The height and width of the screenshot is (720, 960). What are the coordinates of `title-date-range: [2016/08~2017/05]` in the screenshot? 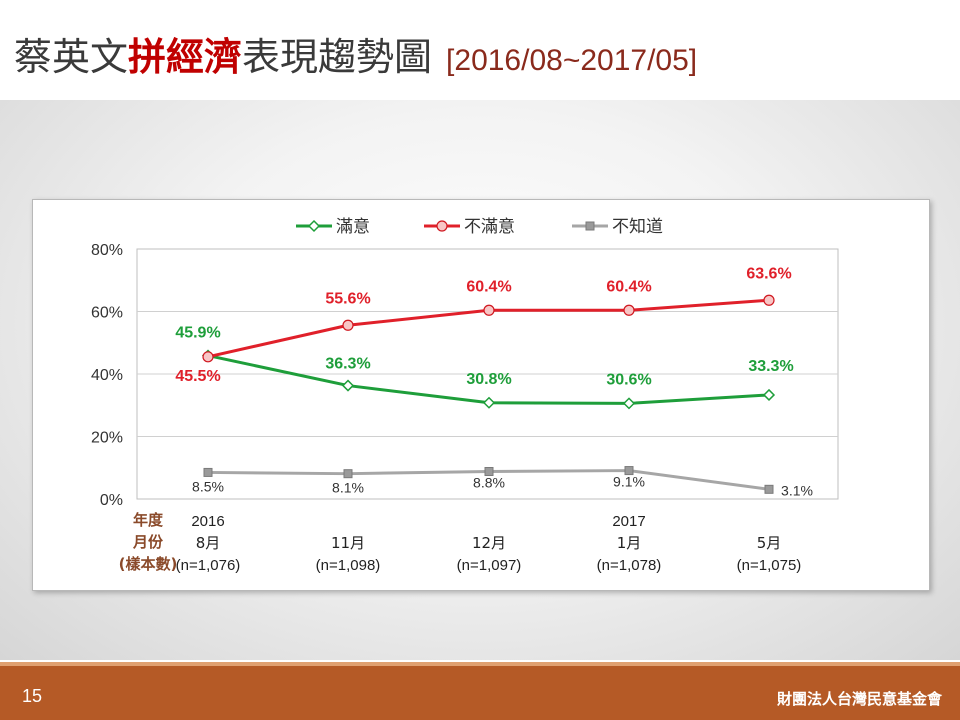 It's located at (572, 60).